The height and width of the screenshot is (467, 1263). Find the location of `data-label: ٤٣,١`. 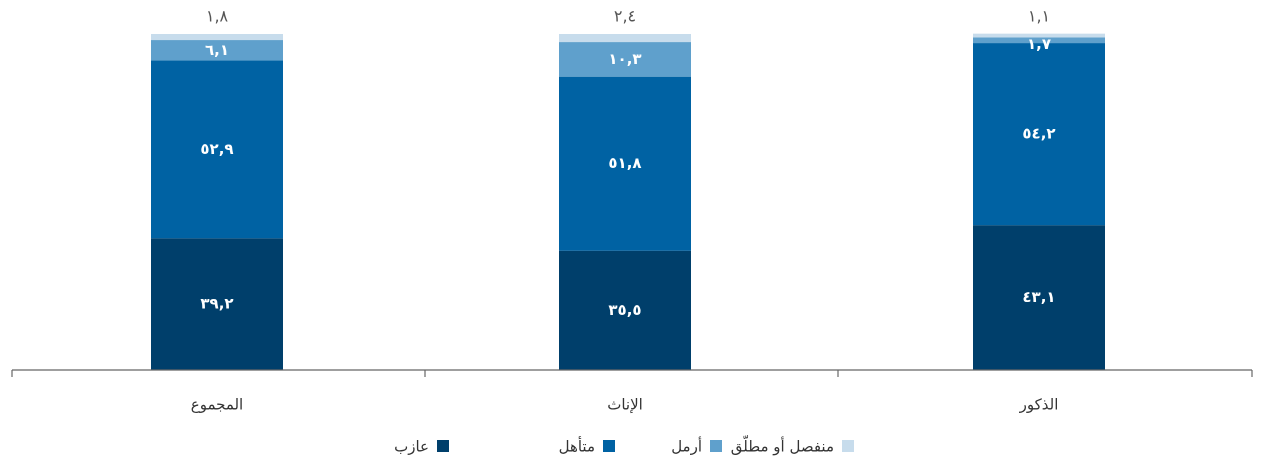

data-label: ٤٣,١ is located at coordinates (1038, 297).